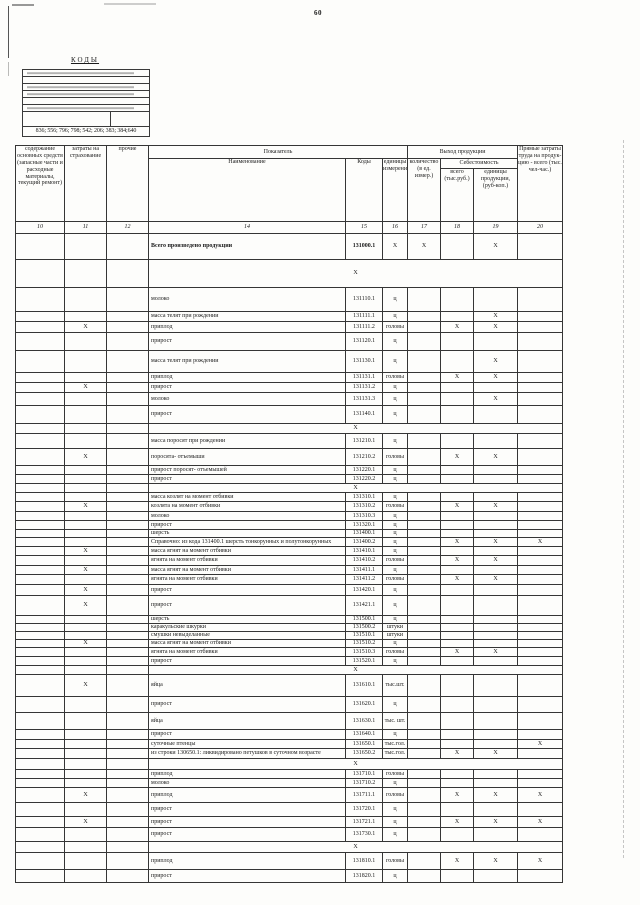 This screenshot has height=905, width=640. What do you see at coordinates (289, 377) in the screenshot?
I see `table-row: приплод 131131.1 головы X X` at bounding box center [289, 377].